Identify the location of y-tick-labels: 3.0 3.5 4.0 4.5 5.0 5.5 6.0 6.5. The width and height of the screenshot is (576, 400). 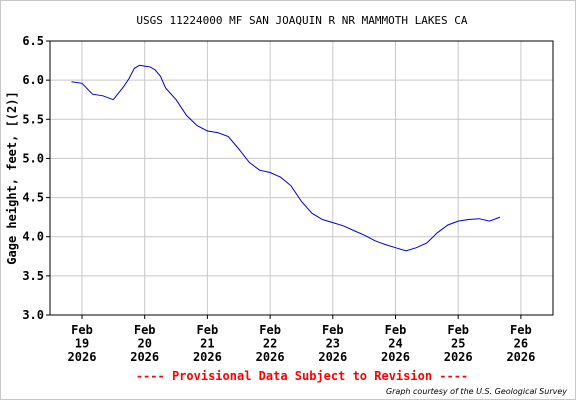
(33, 178).